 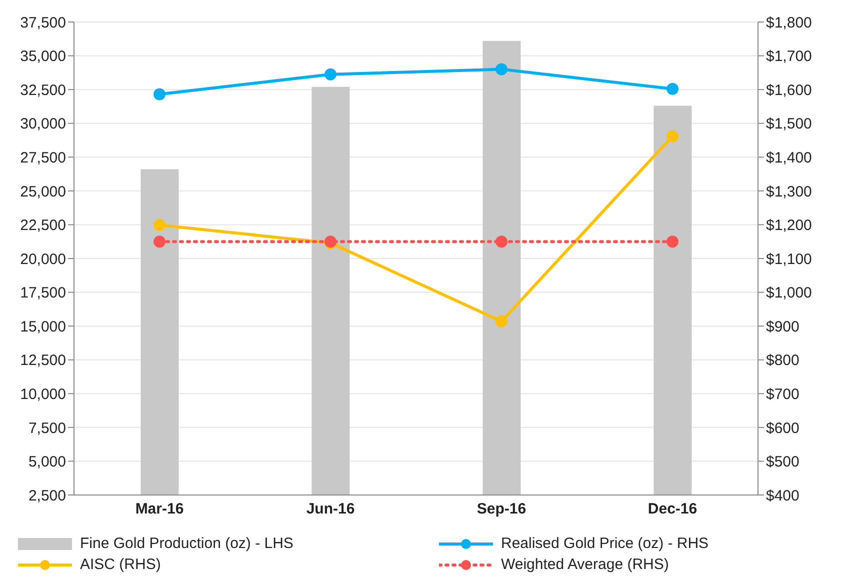 I want to click on y2-tick-label: $1,600, so click(x=789, y=90).